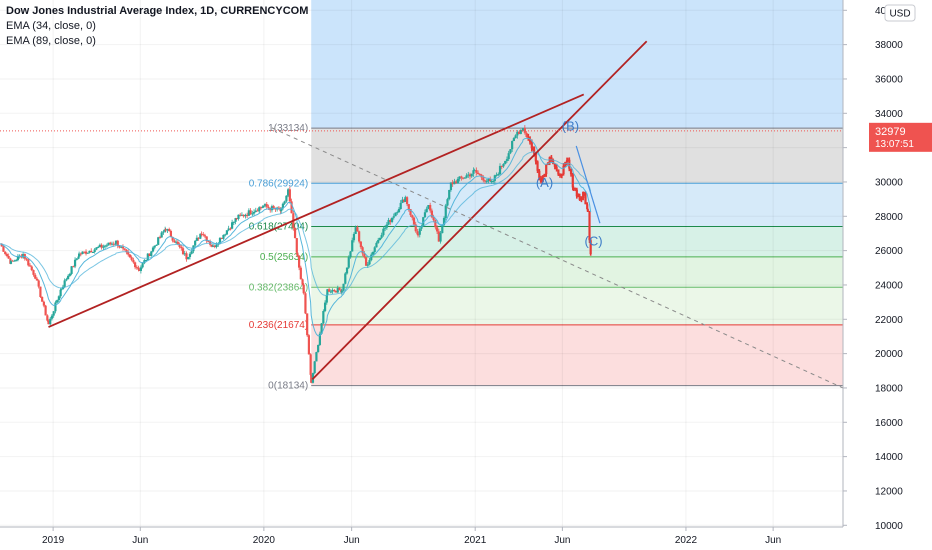  Describe the element at coordinates (264, 540) in the screenshot. I see `x-tick-label: 2020` at that location.